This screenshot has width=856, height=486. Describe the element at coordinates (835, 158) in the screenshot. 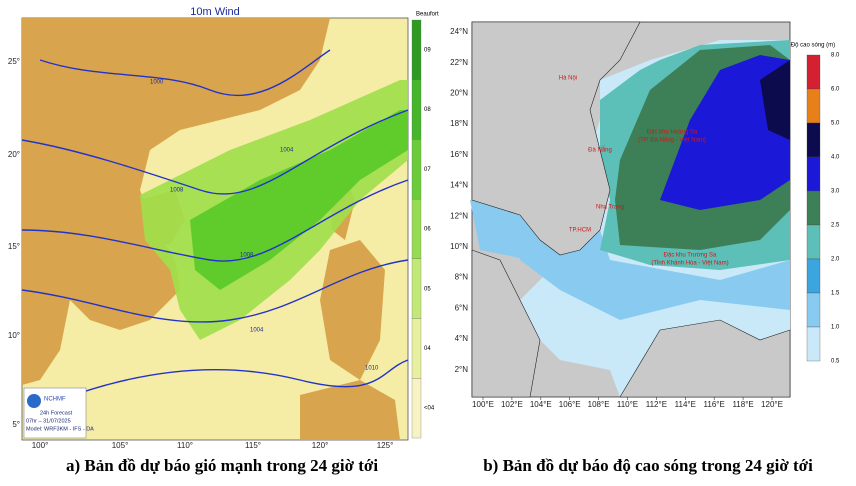

I see `scale-label: 4.0` at that location.